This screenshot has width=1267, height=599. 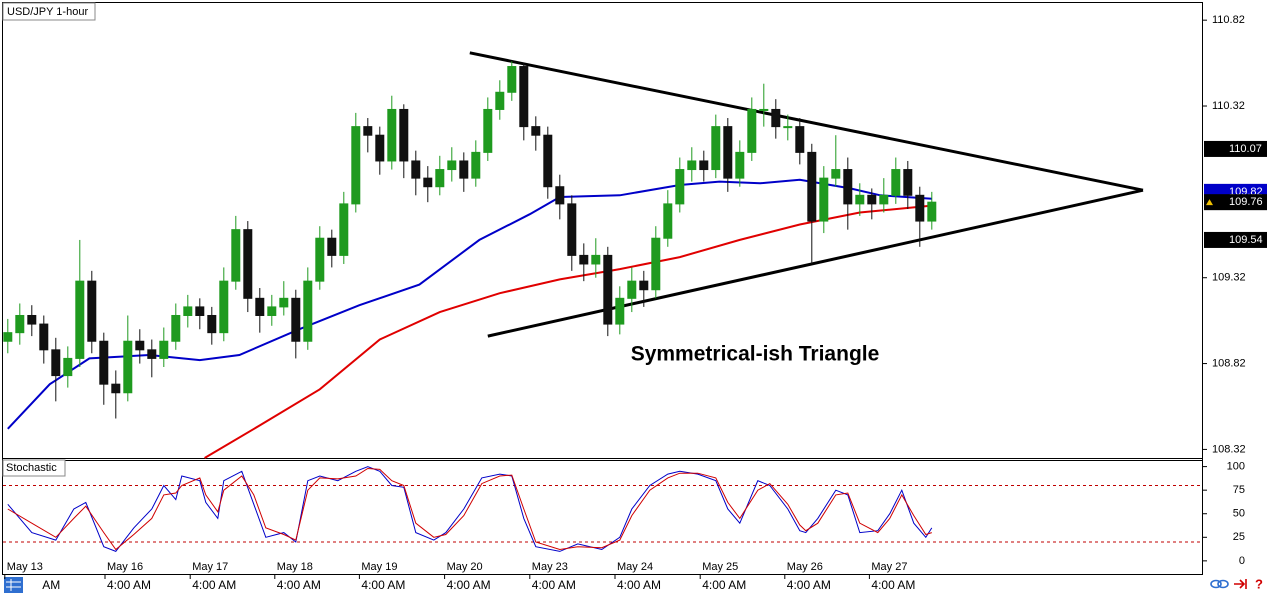 I want to click on grid-icon, so click(x=13, y=585).